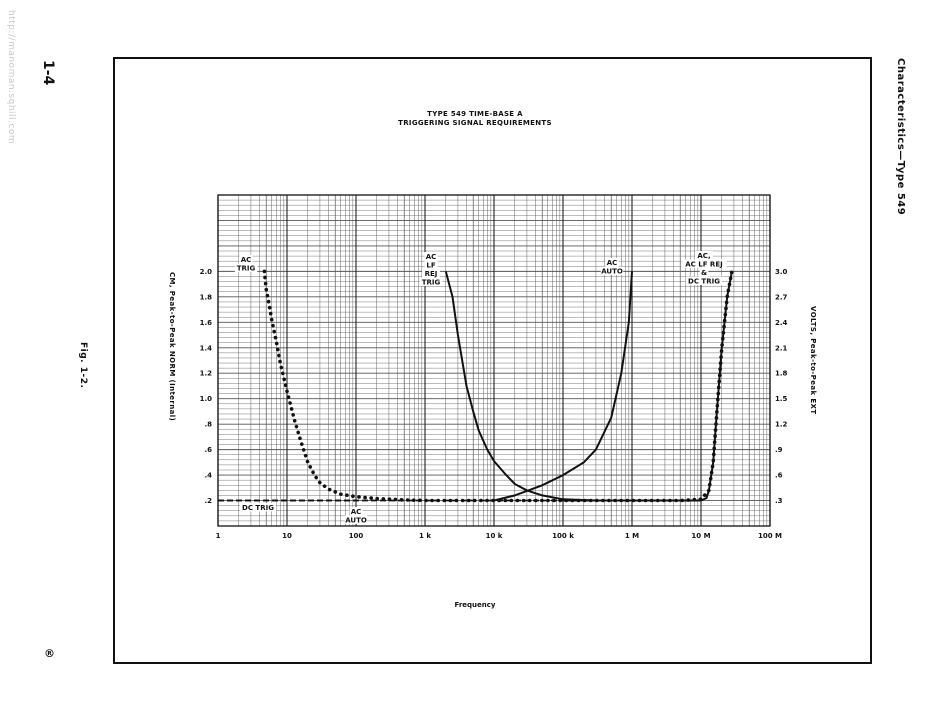 This screenshot has height=703, width=950. I want to click on y-tick-label-right: 3.0, so click(781, 272).